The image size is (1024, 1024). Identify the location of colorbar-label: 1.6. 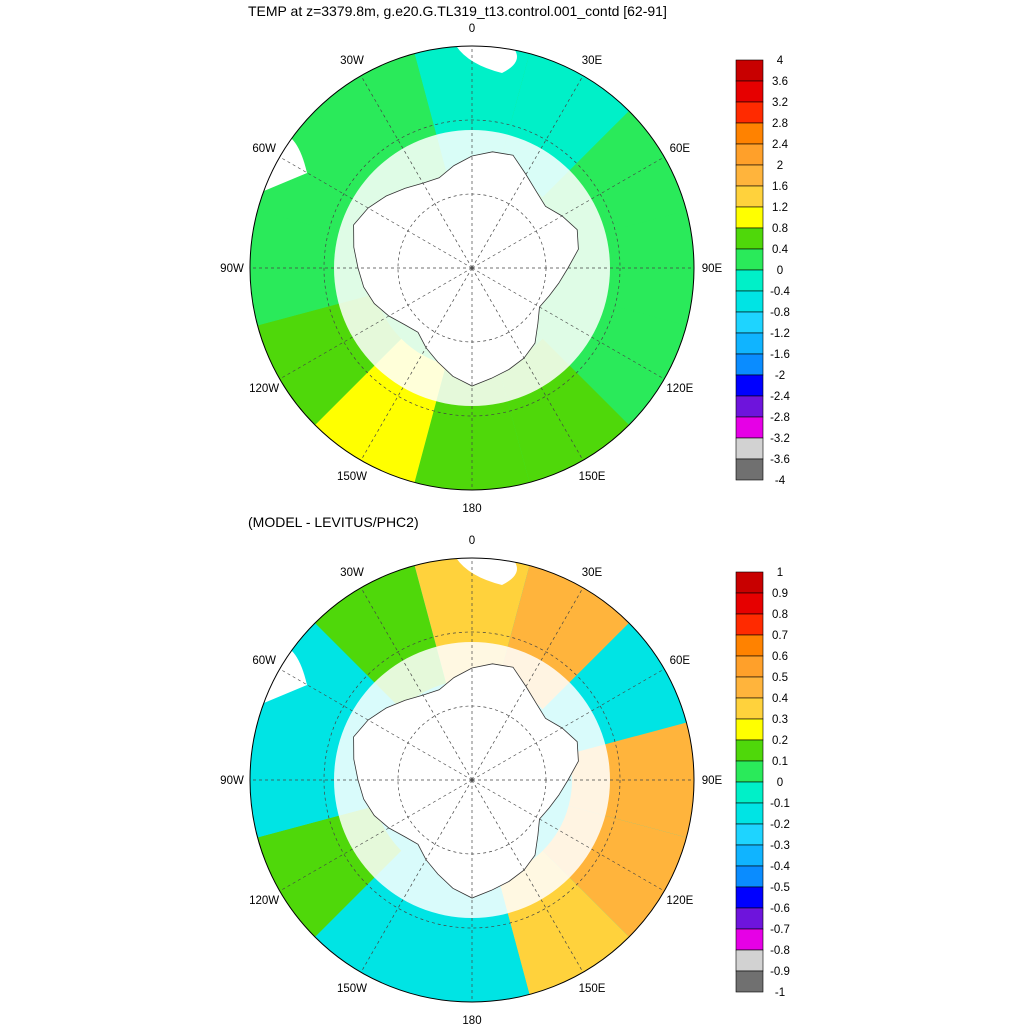
(780, 187).